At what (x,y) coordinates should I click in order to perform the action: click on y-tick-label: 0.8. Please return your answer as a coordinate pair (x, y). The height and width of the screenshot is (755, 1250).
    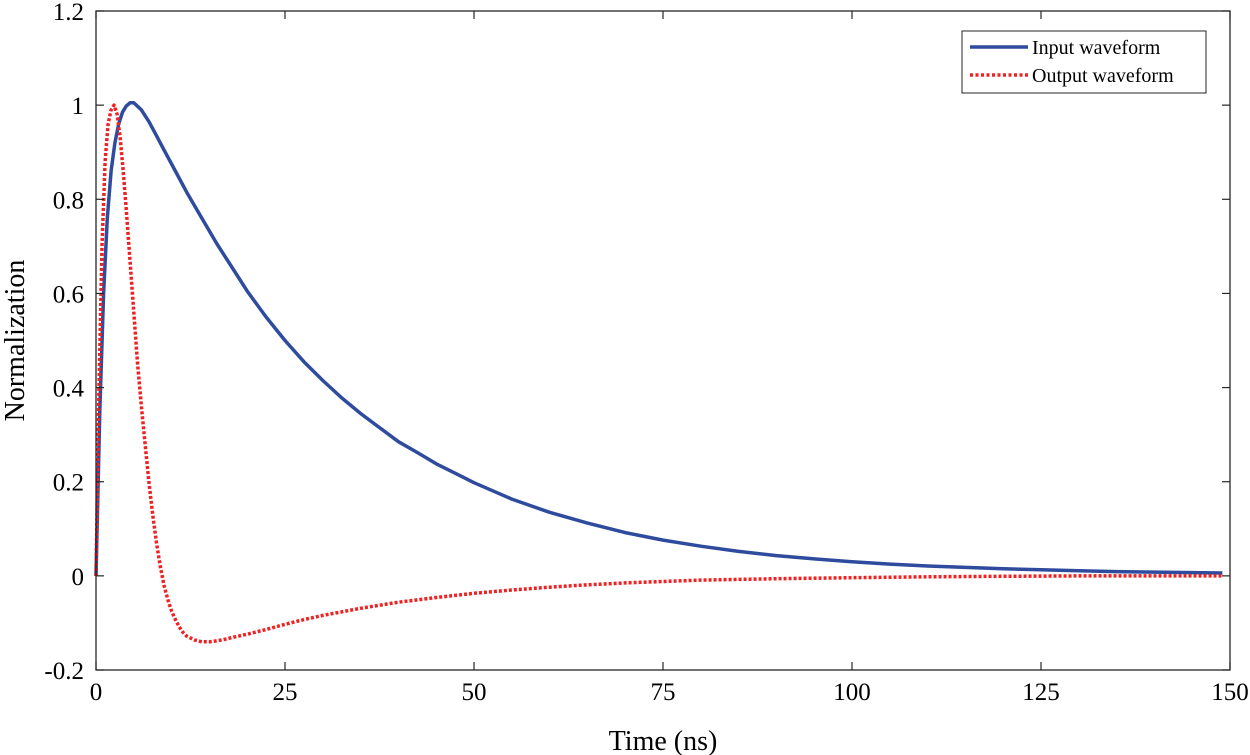
    Looking at the image, I should click on (68, 200).